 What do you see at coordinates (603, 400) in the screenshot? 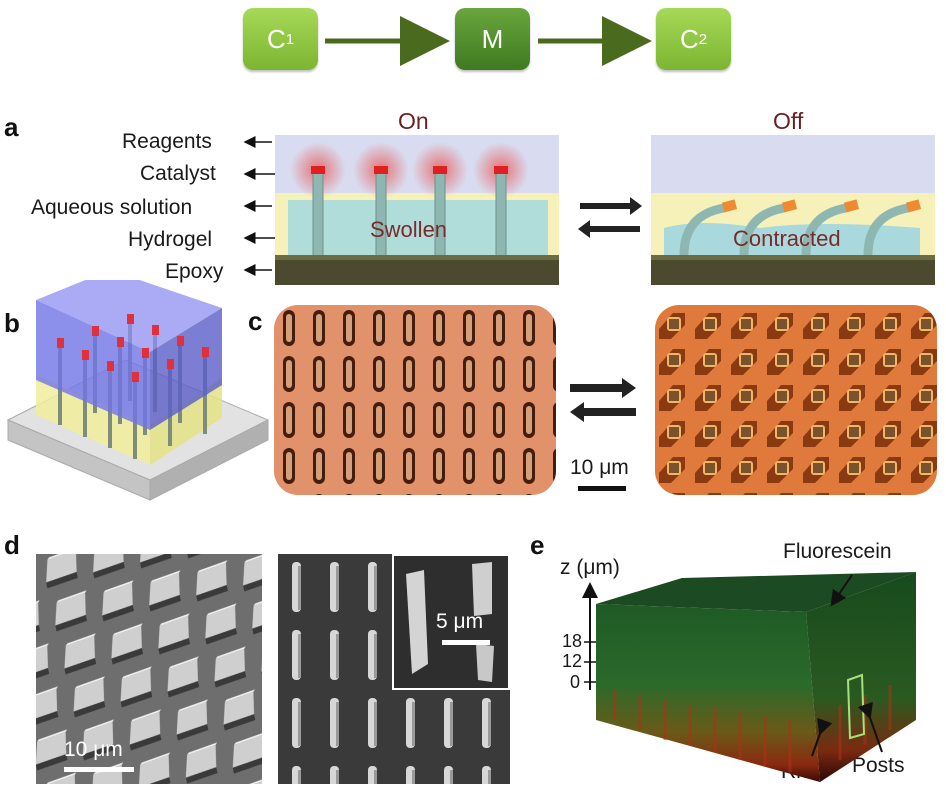
I see `panel-c-equilibrium-arrows` at bounding box center [603, 400].